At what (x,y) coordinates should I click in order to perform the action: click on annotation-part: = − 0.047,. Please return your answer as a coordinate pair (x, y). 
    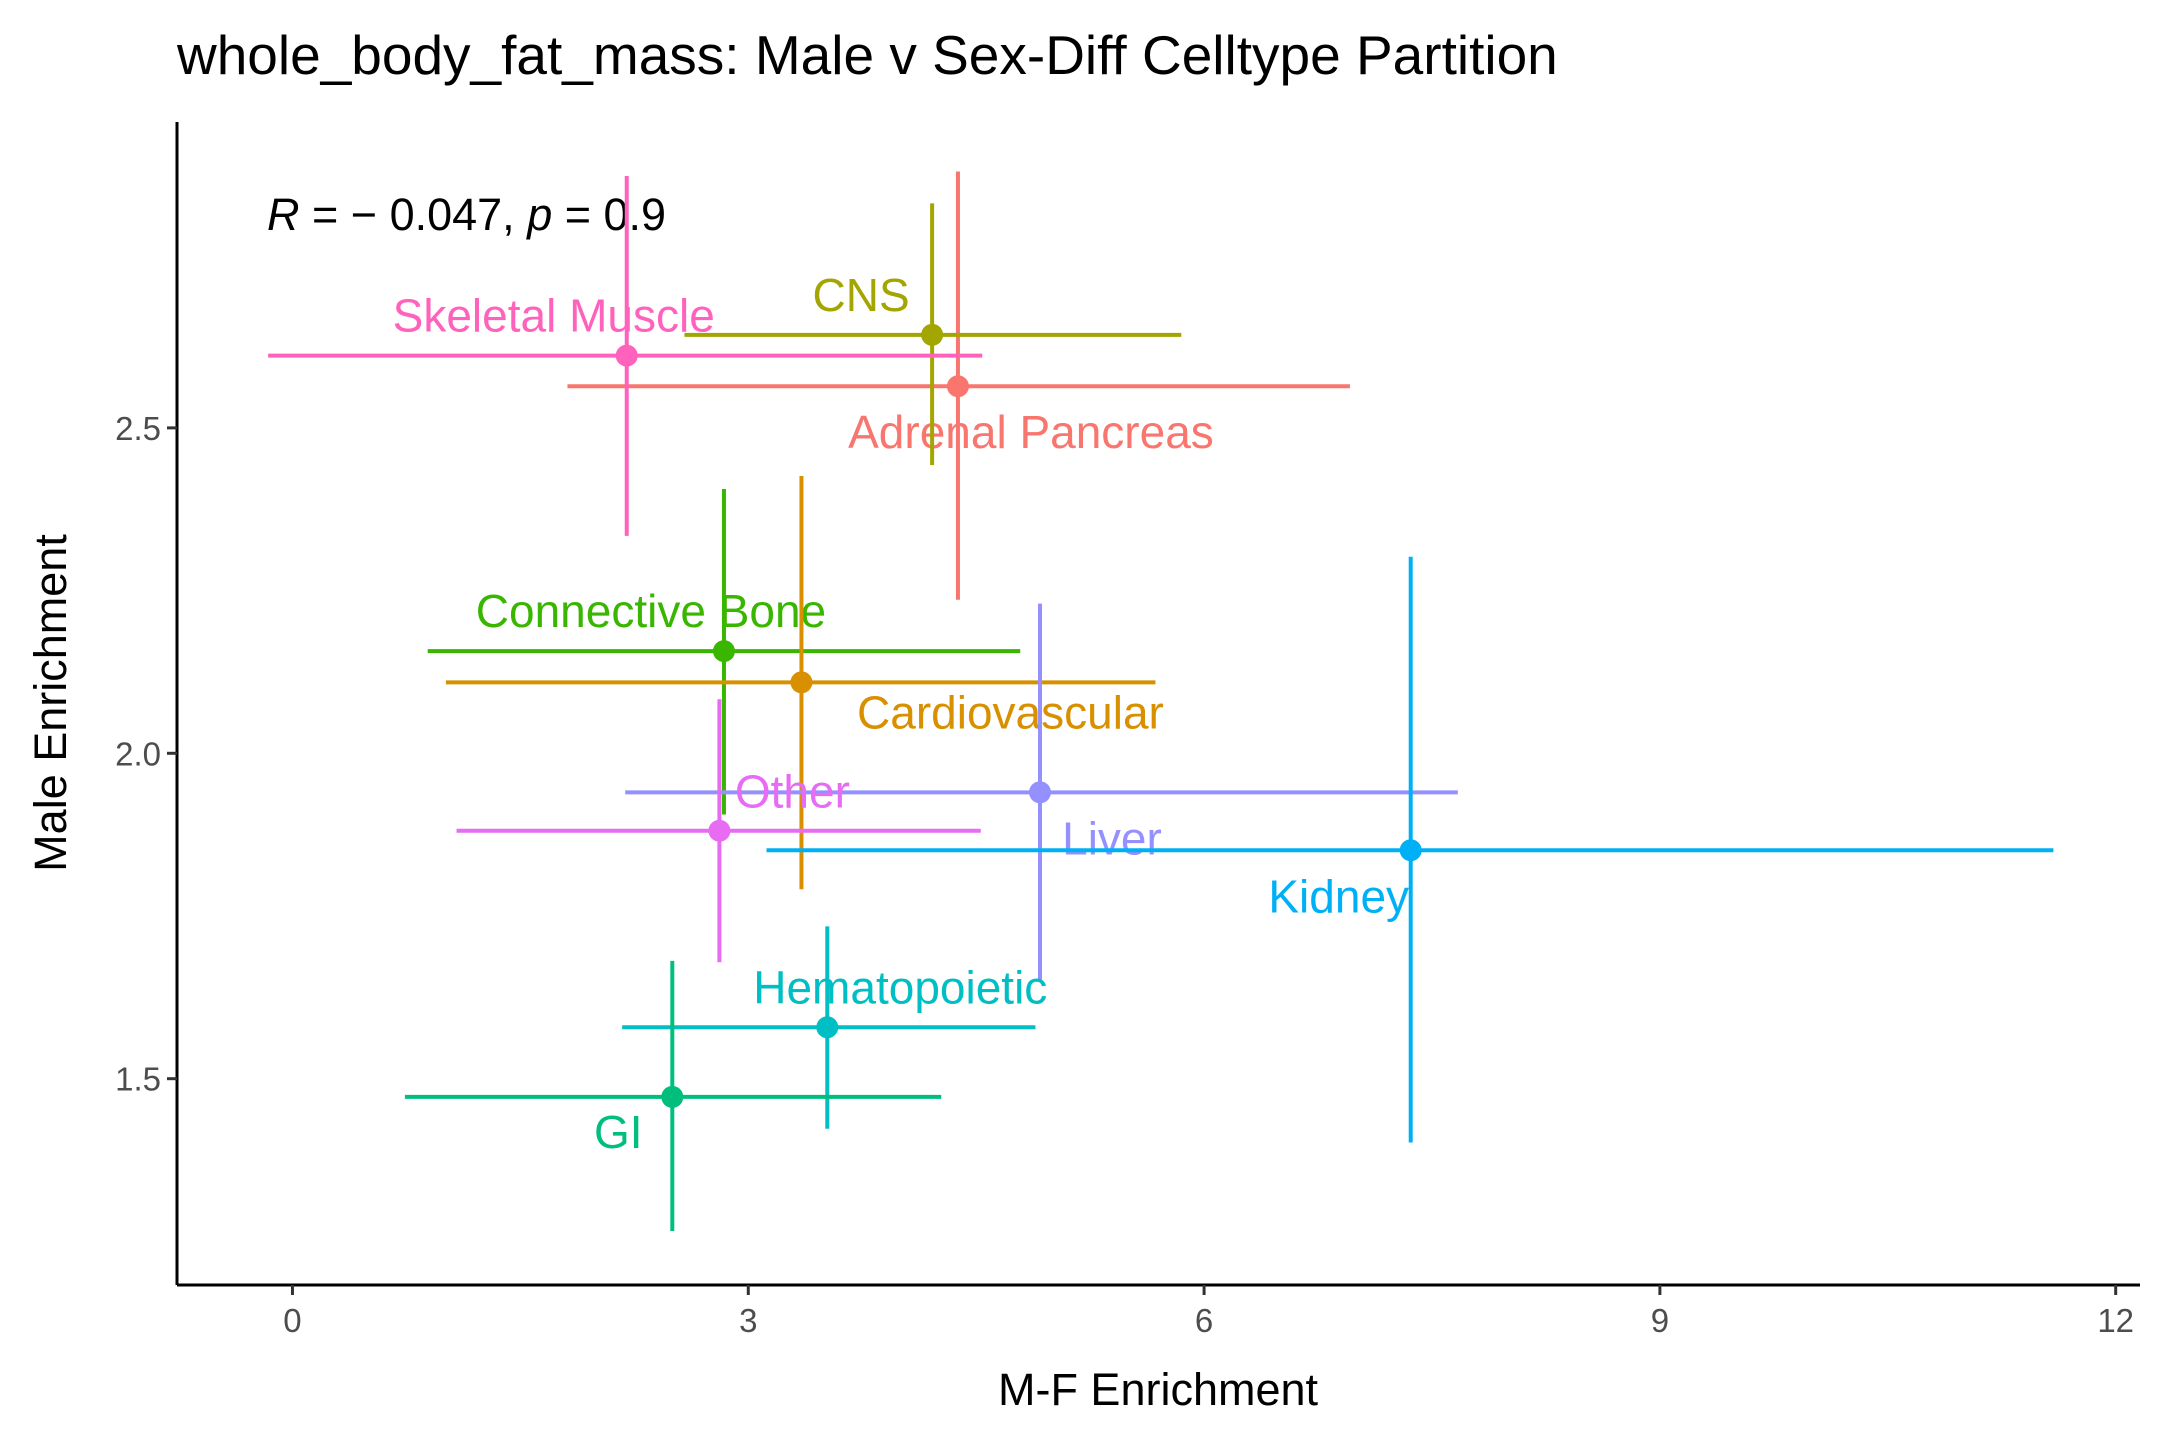
    Looking at the image, I should click on (414, 214).